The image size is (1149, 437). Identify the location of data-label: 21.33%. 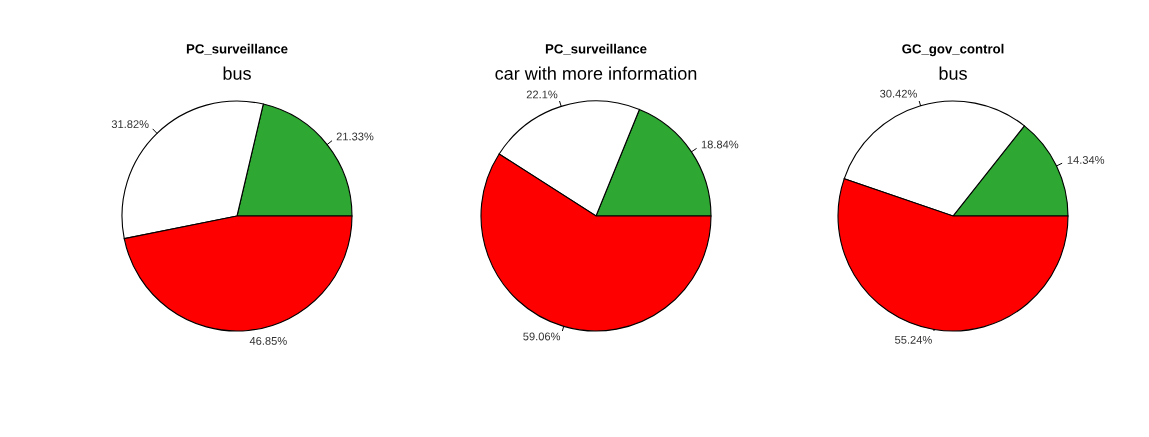
(355, 136).